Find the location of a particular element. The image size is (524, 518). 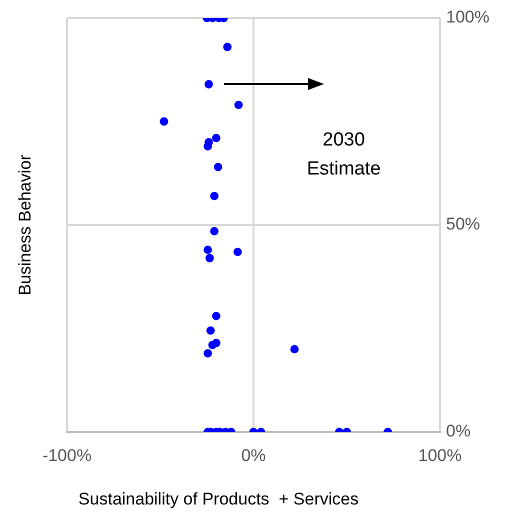

x-tick-label: 0% is located at coordinates (253, 455).